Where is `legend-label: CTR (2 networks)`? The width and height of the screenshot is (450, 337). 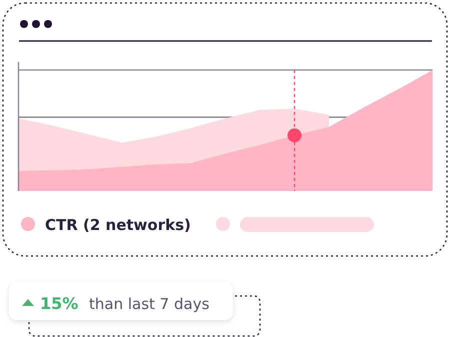
legend-label: CTR (2 networks) is located at coordinates (118, 225).